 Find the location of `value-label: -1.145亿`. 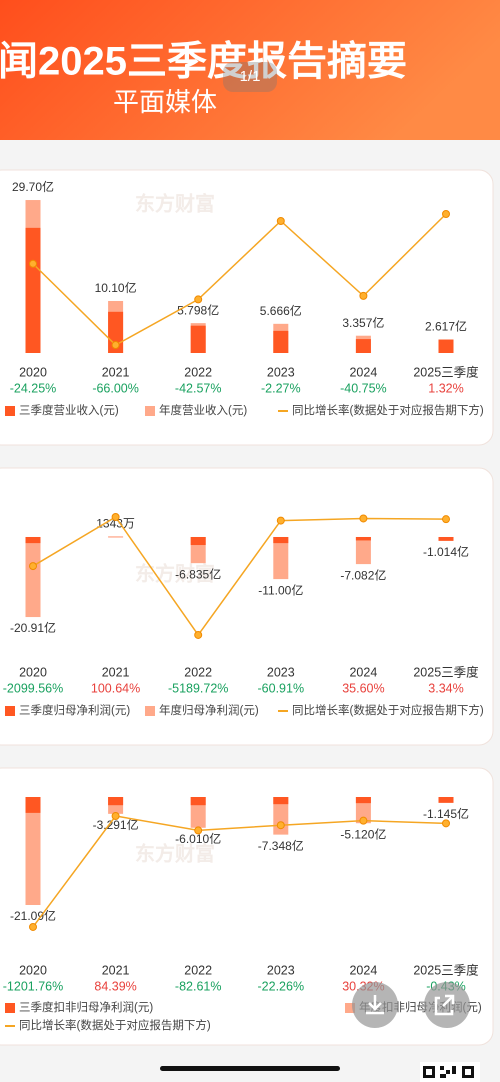

value-label: -1.145亿 is located at coordinates (446, 813).